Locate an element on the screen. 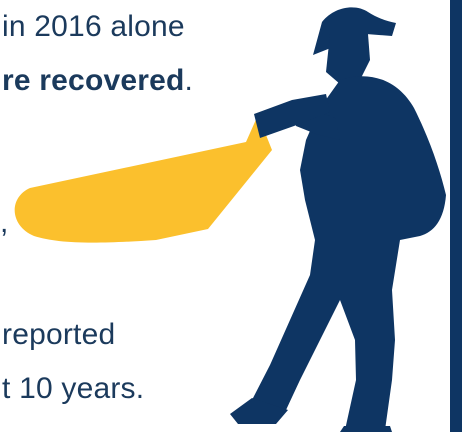 Image resolution: width=462 pixels, height=432 pixels. fact-text-comma: , is located at coordinates (4, 222).